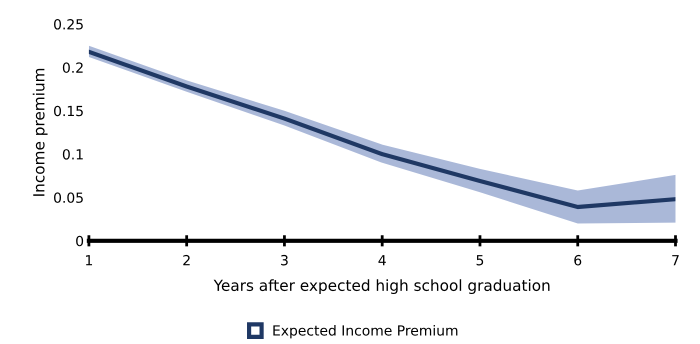  What do you see at coordinates (80, 241) in the screenshot?
I see `y-tick-label: 0` at bounding box center [80, 241].